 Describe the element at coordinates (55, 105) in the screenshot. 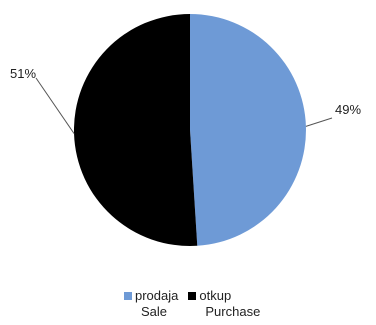

I see `leader-line-otkup` at that location.